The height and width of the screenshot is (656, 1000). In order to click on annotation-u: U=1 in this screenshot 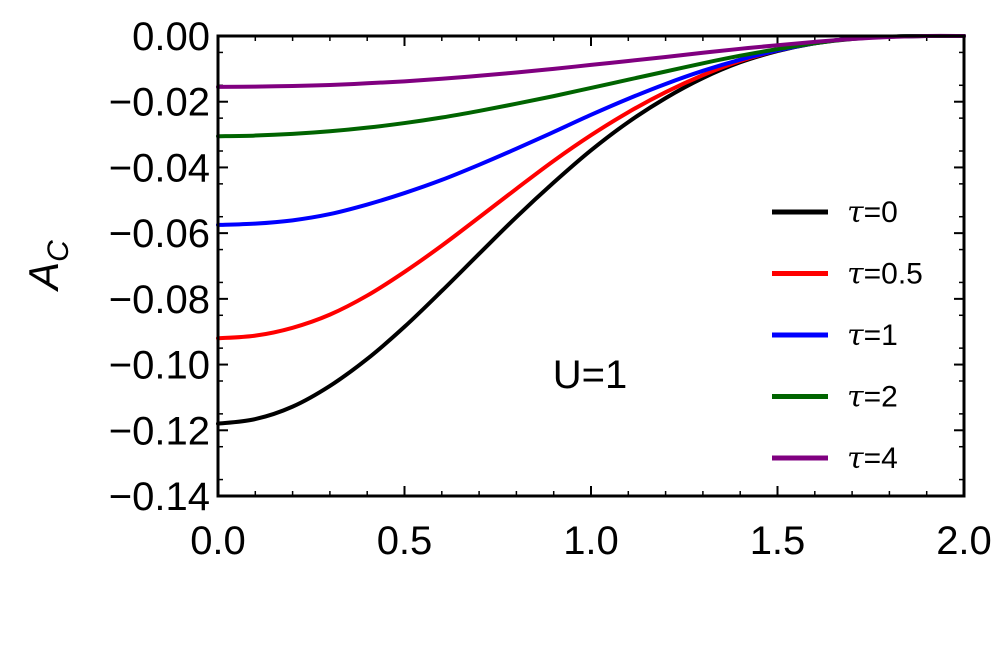, I will do `click(590, 375)`.